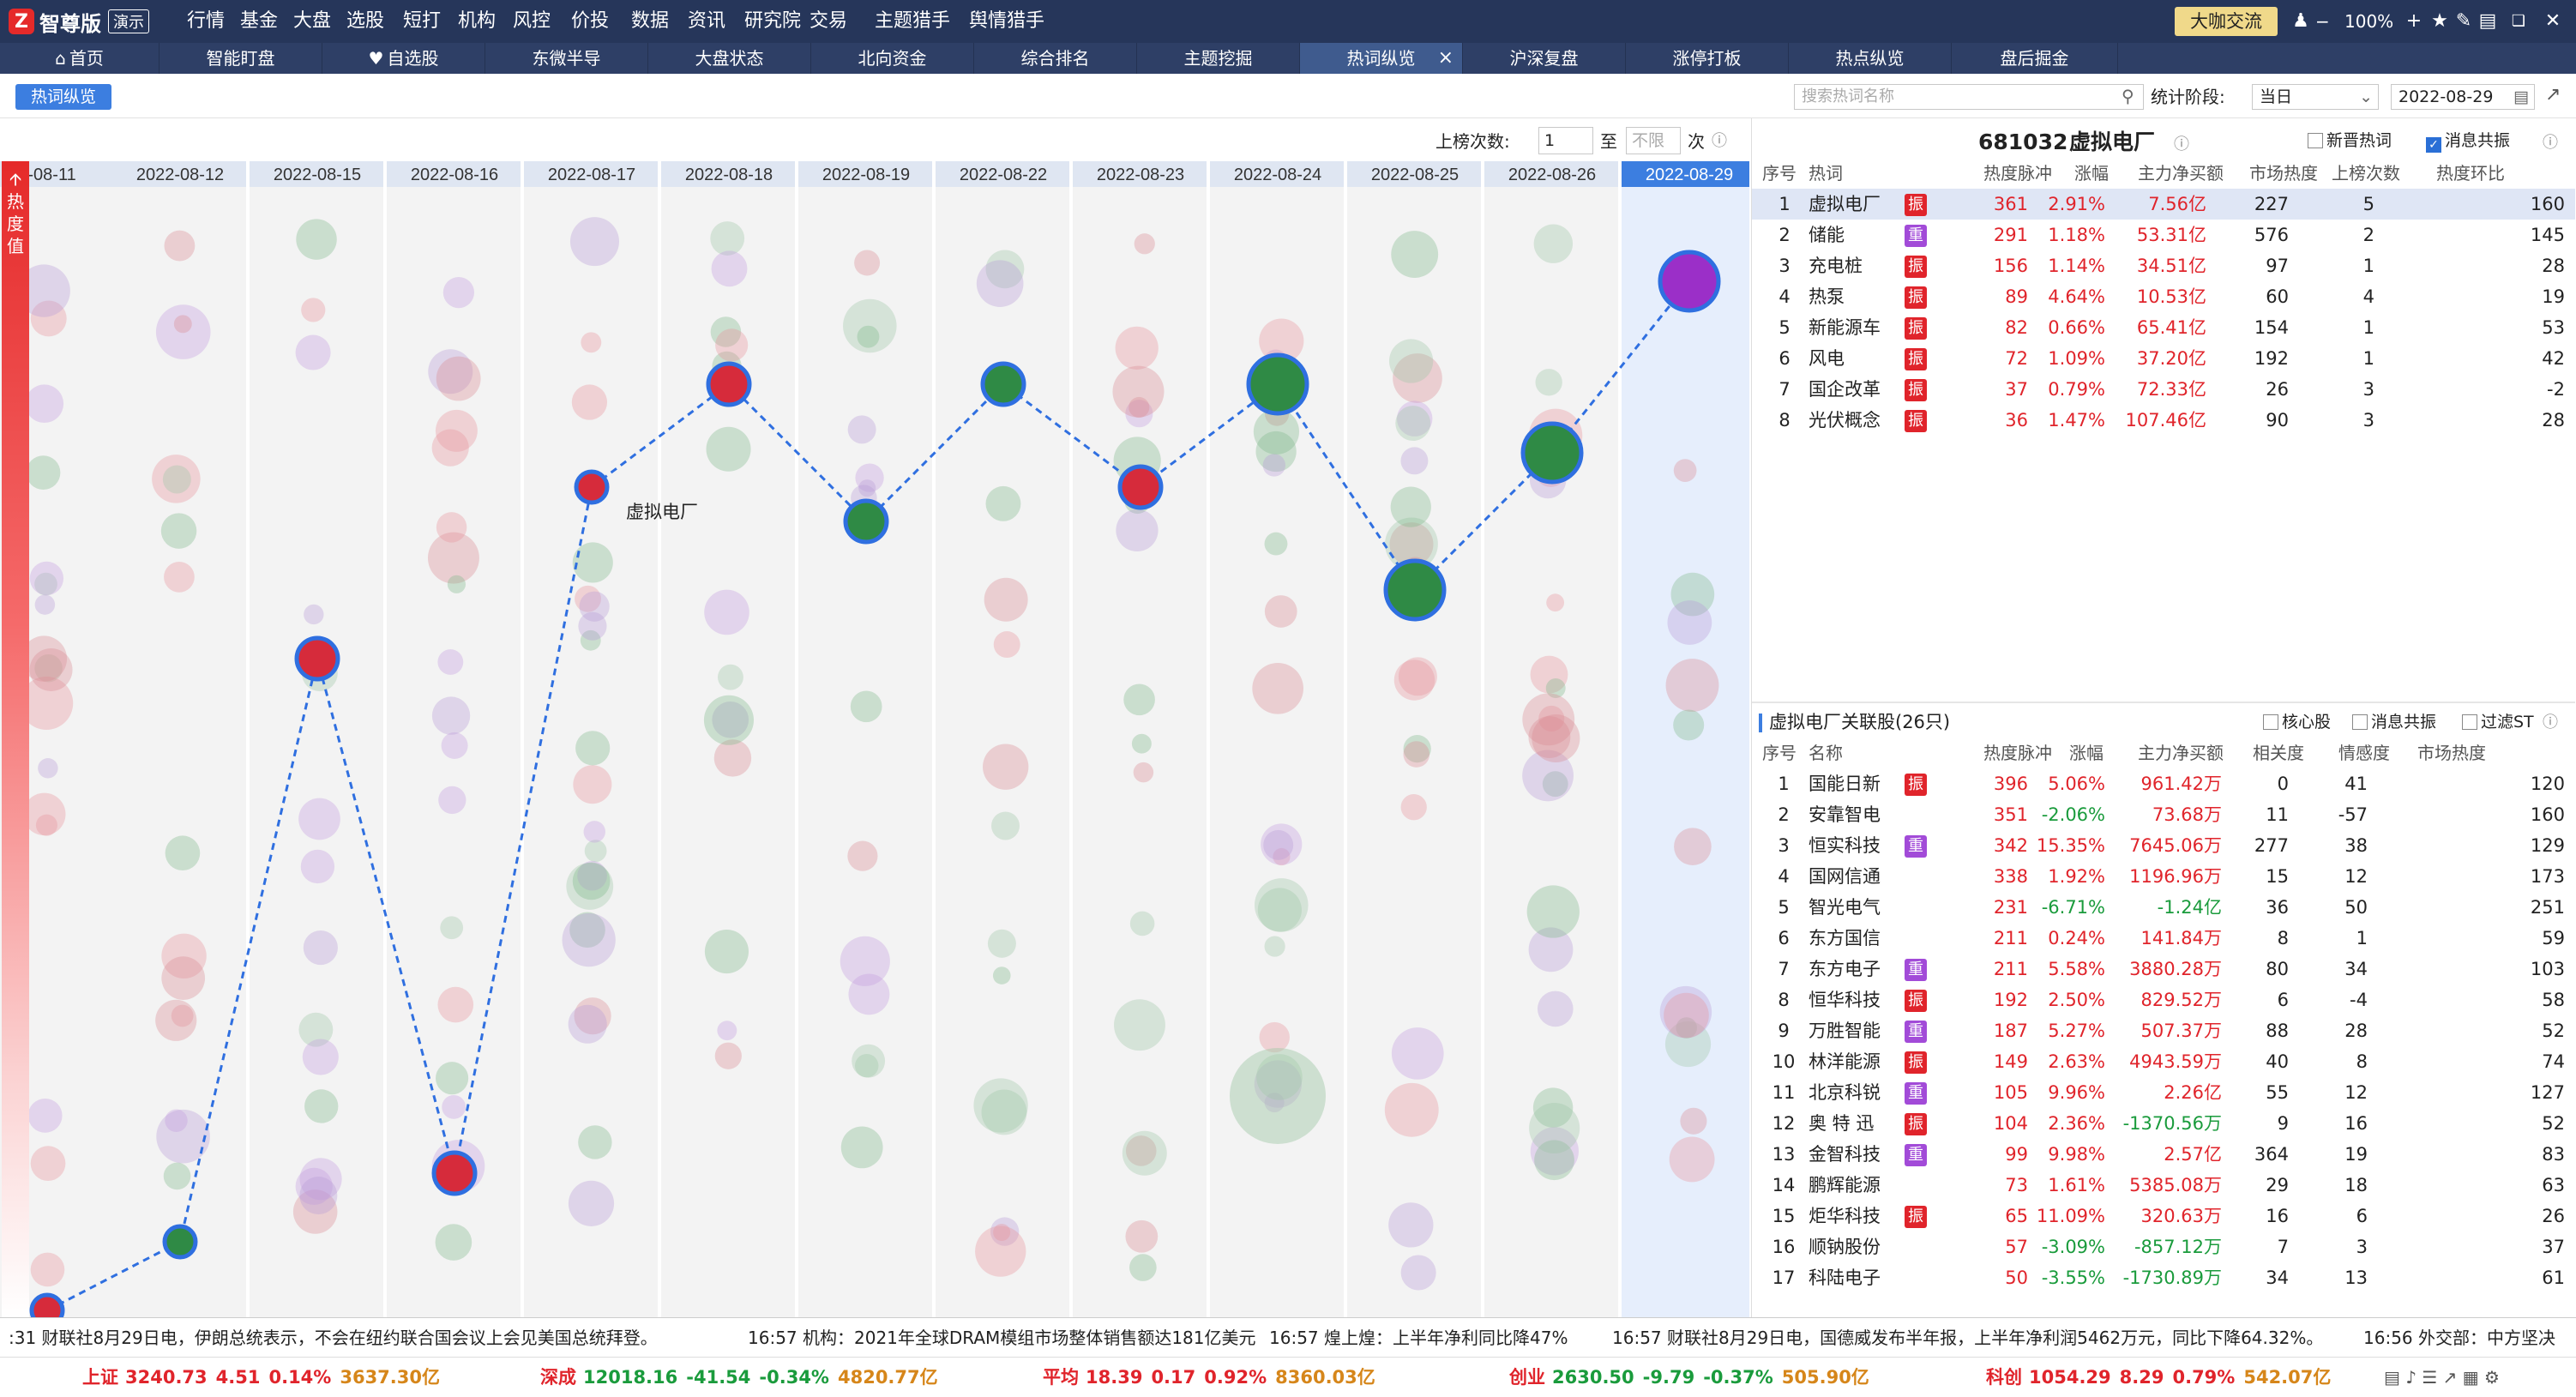 The height and width of the screenshot is (1397, 2576). What do you see at coordinates (2163, 1062) in the screenshot?
I see `related-stock-row: 10 林洋能源 振 149 2.63% 4943.59万 40 8 74` at bounding box center [2163, 1062].